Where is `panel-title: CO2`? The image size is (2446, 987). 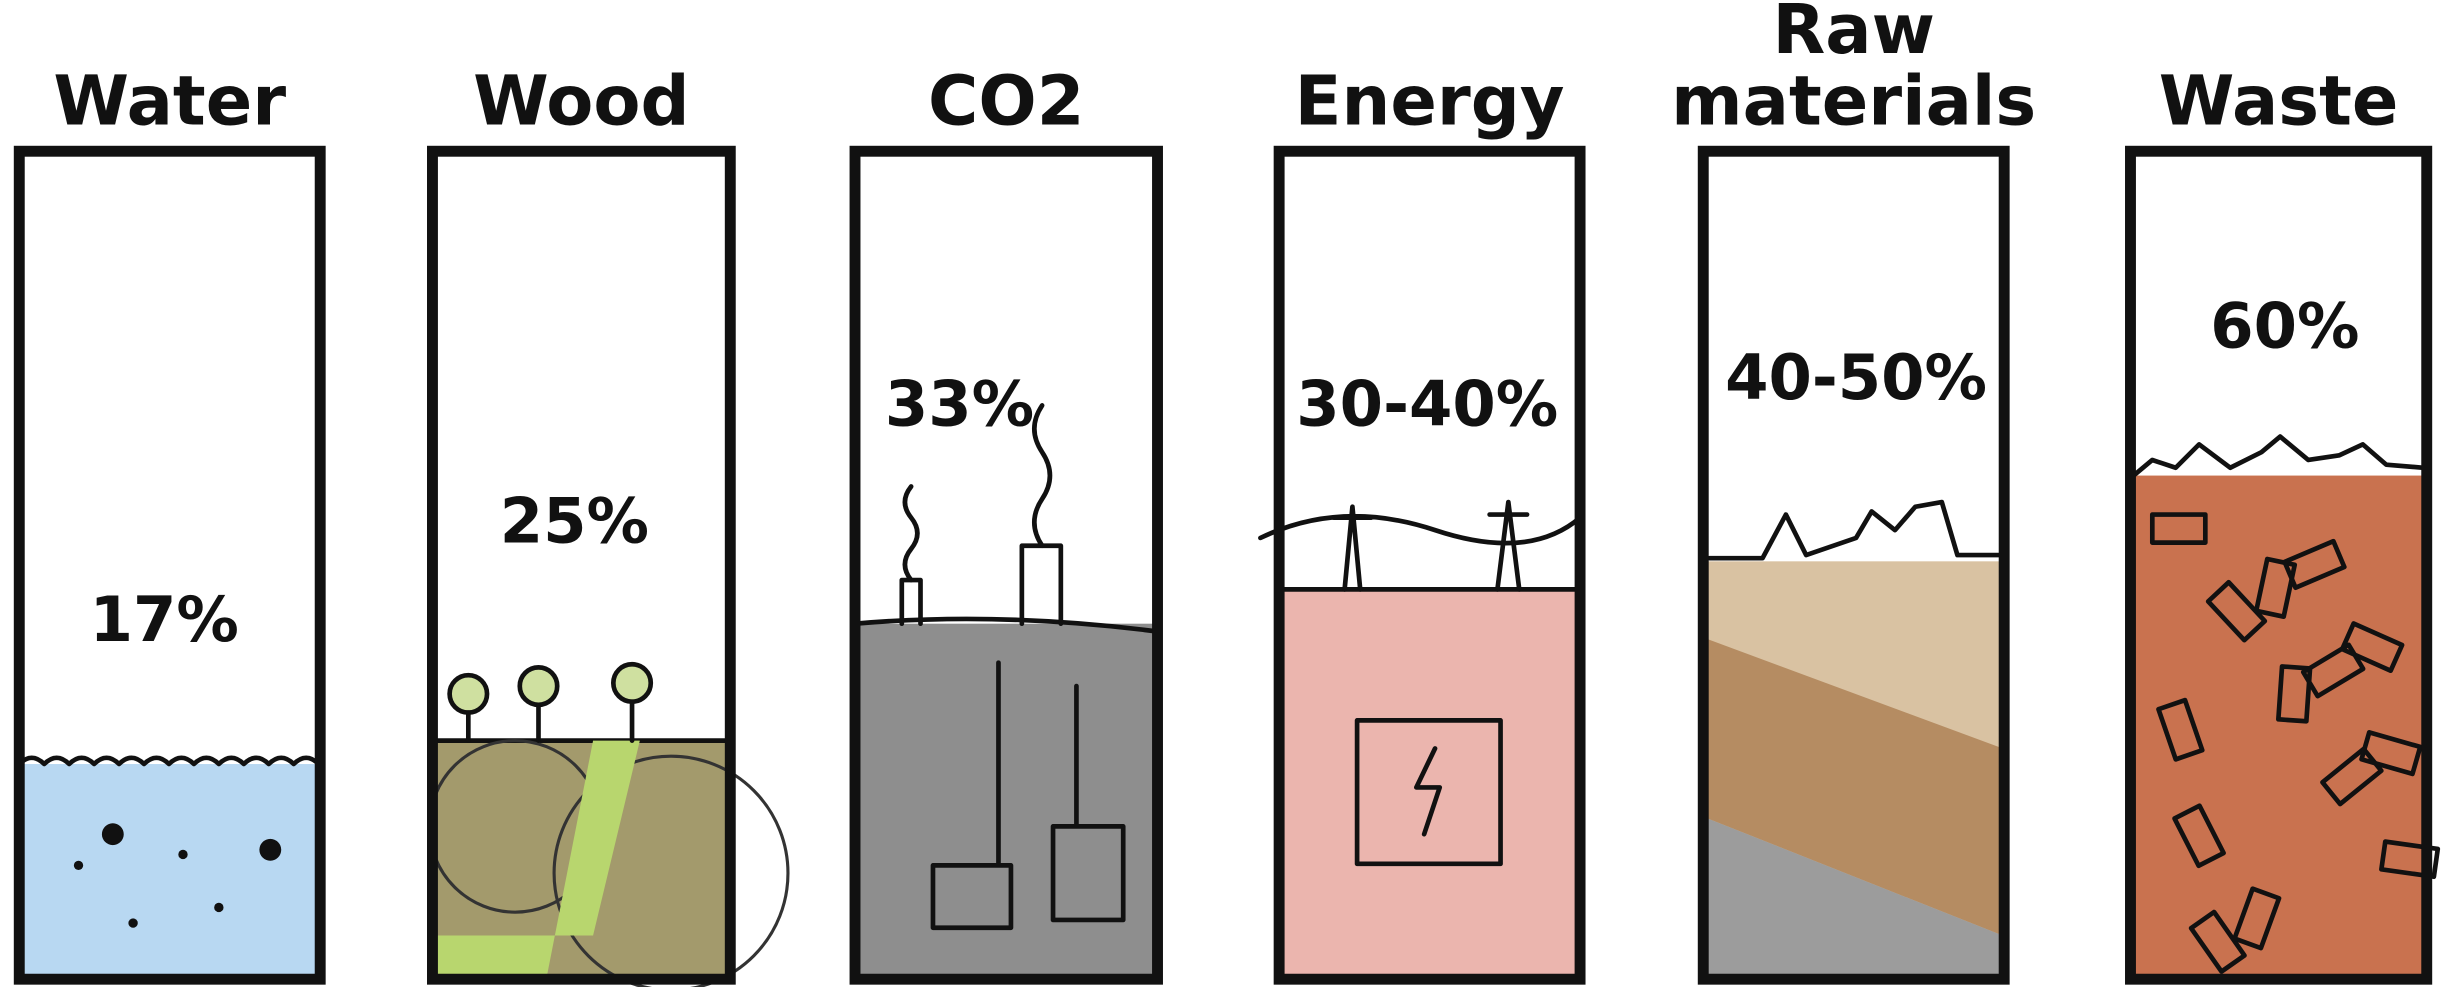 panel-title: CO2 is located at coordinates (1006, 102).